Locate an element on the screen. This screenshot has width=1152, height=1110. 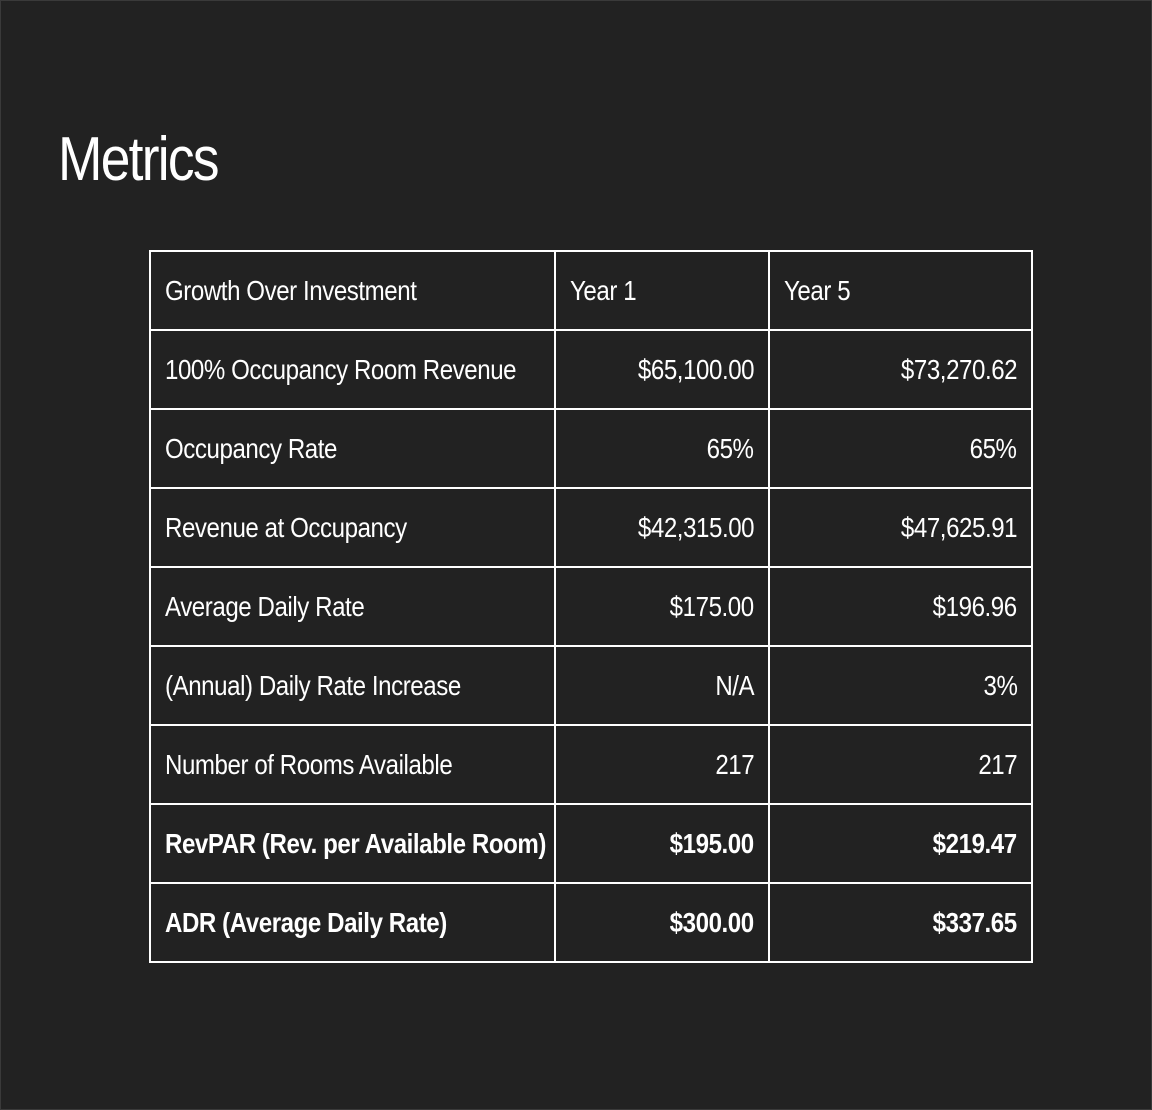
row-value-year-1: $175.00 is located at coordinates (662, 606).